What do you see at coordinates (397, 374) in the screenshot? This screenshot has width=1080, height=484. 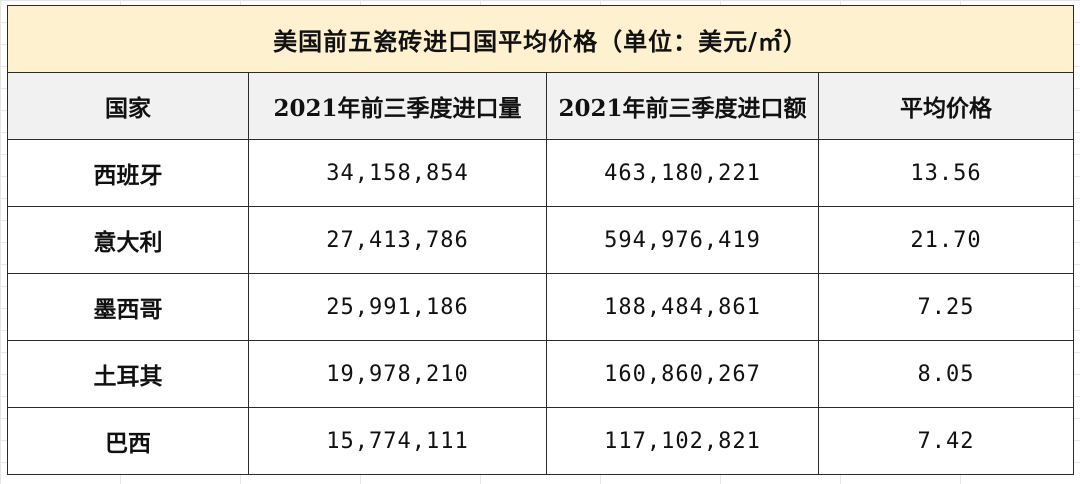 I see `volume-cell: 19,978,210` at bounding box center [397, 374].